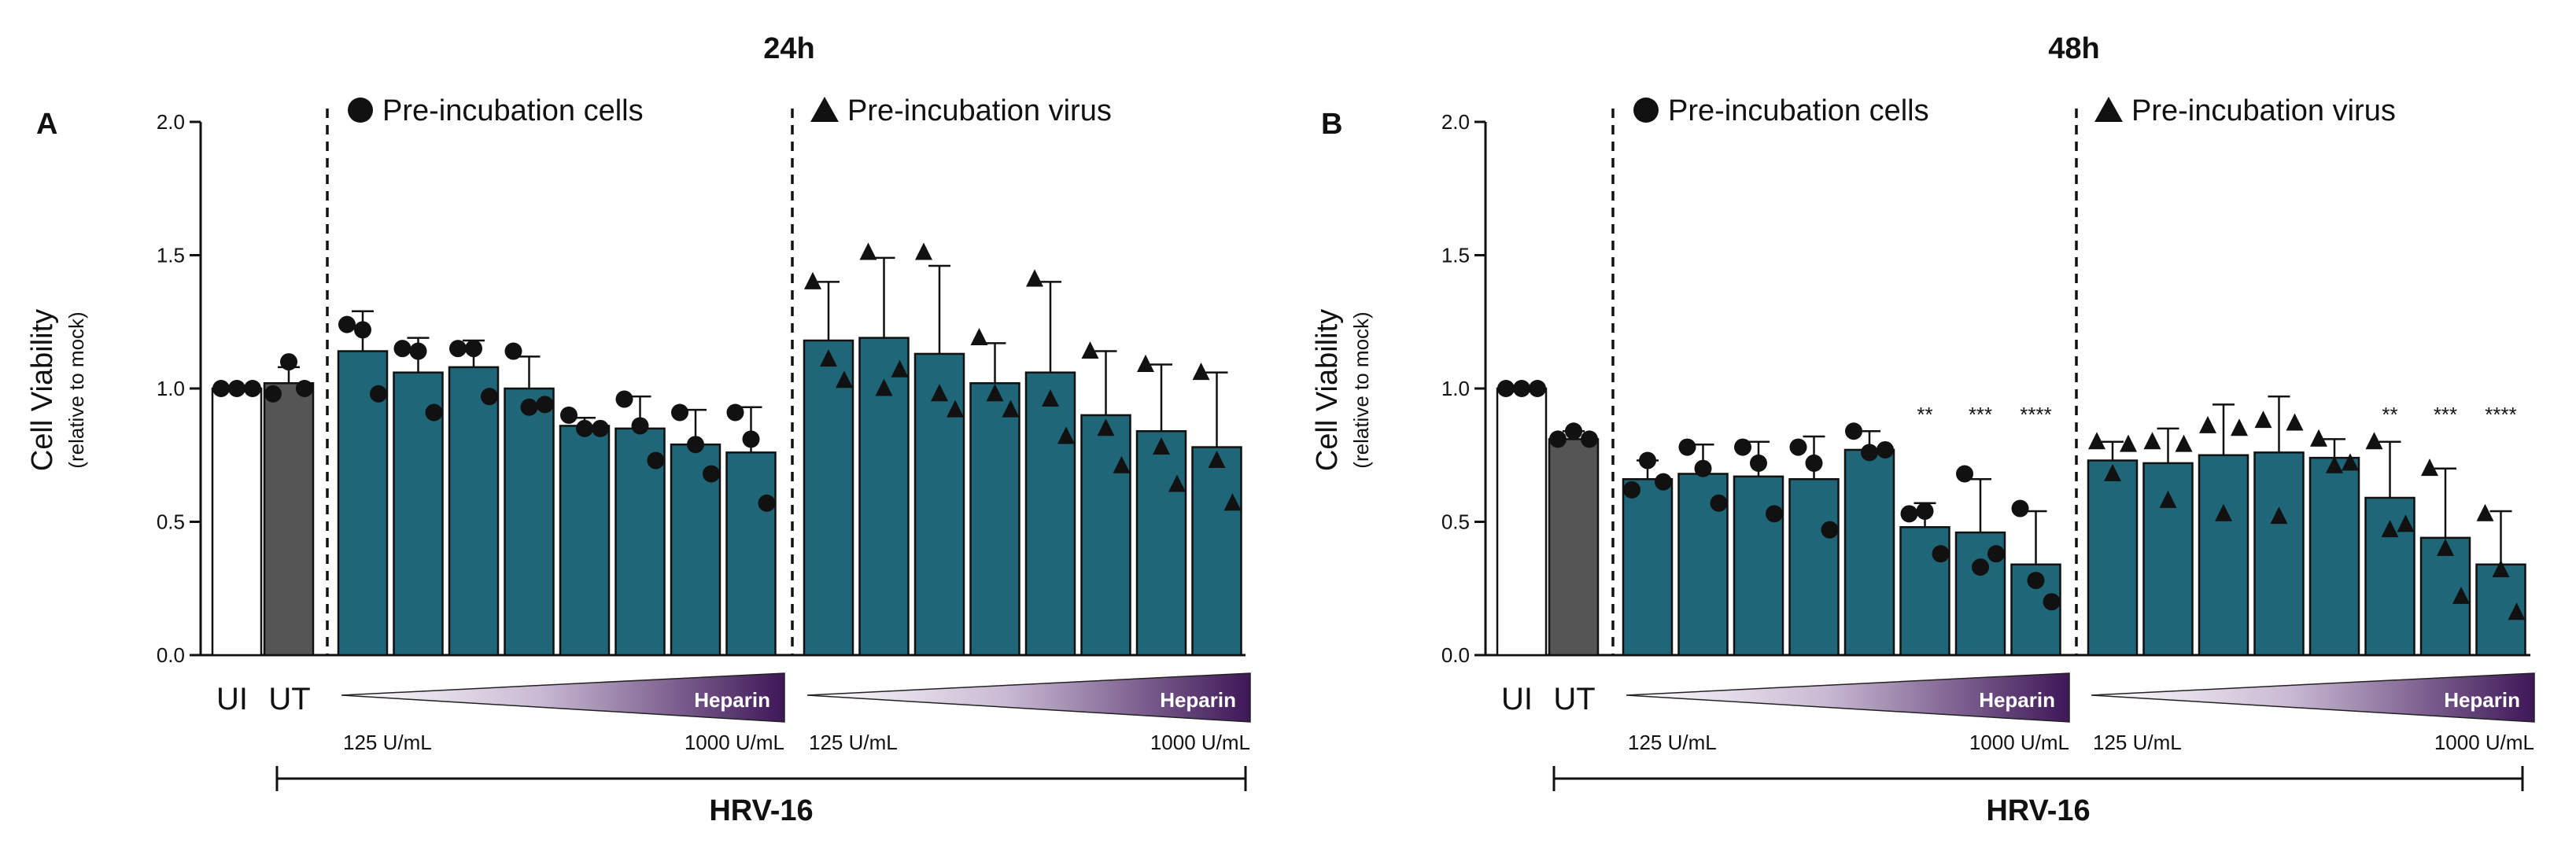  I want to click on circle-icon, so click(361, 111).